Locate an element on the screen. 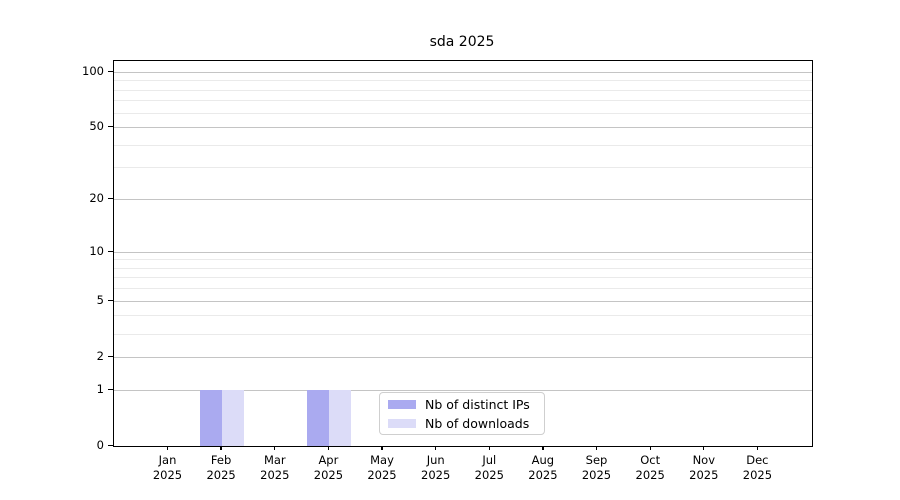 The image size is (900, 500). x-axis-tick-label: Jun 2025 is located at coordinates (436, 467).